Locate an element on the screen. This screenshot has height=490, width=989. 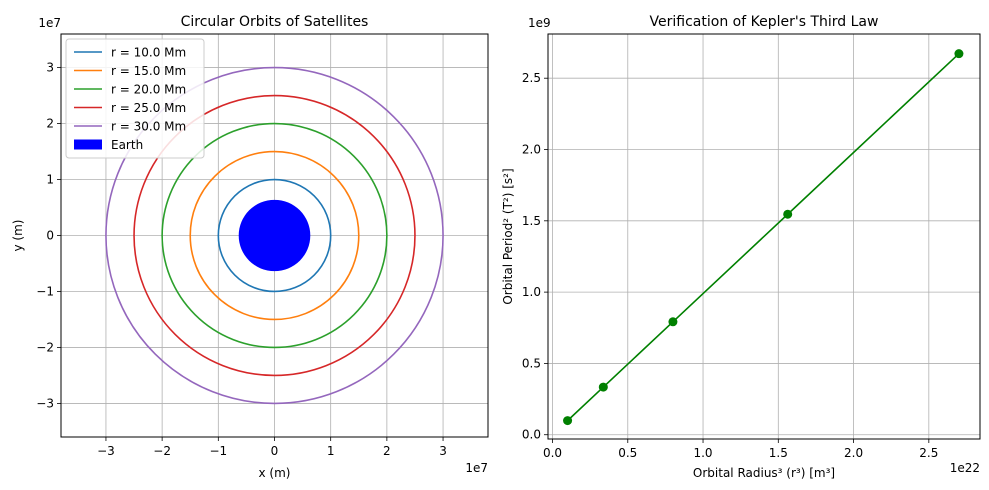
right-x-tick-label: 0.5 is located at coordinates (627, 453).